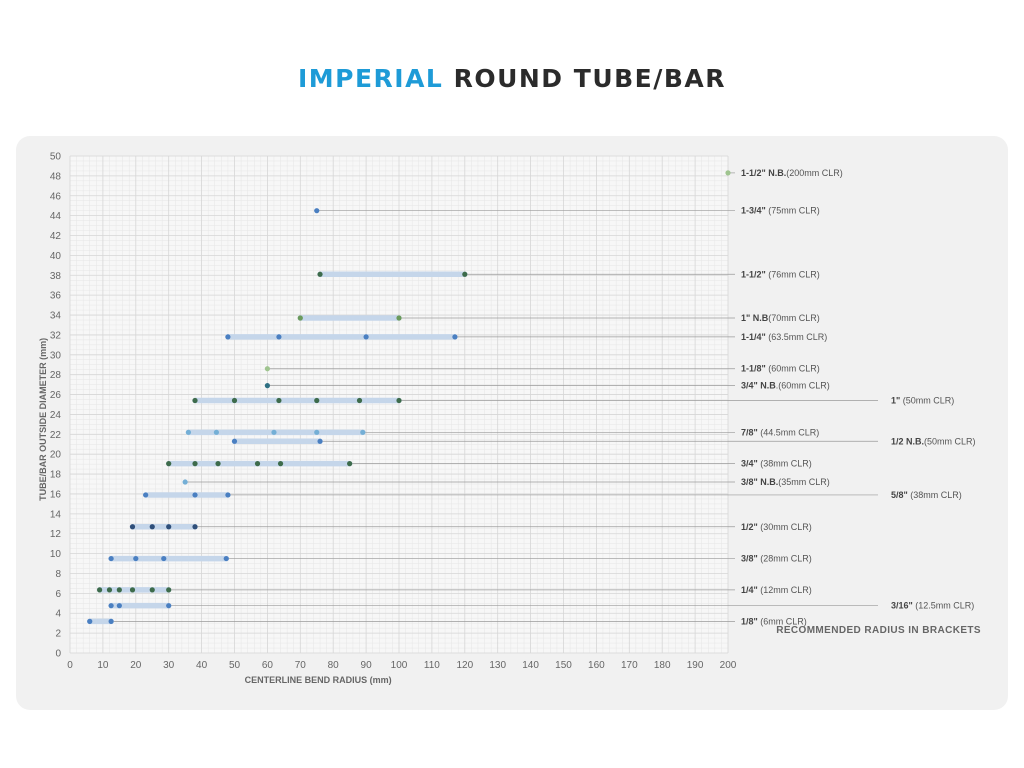 The height and width of the screenshot is (768, 1024). What do you see at coordinates (202, 665) in the screenshot?
I see `x-tick-label: 40` at bounding box center [202, 665].